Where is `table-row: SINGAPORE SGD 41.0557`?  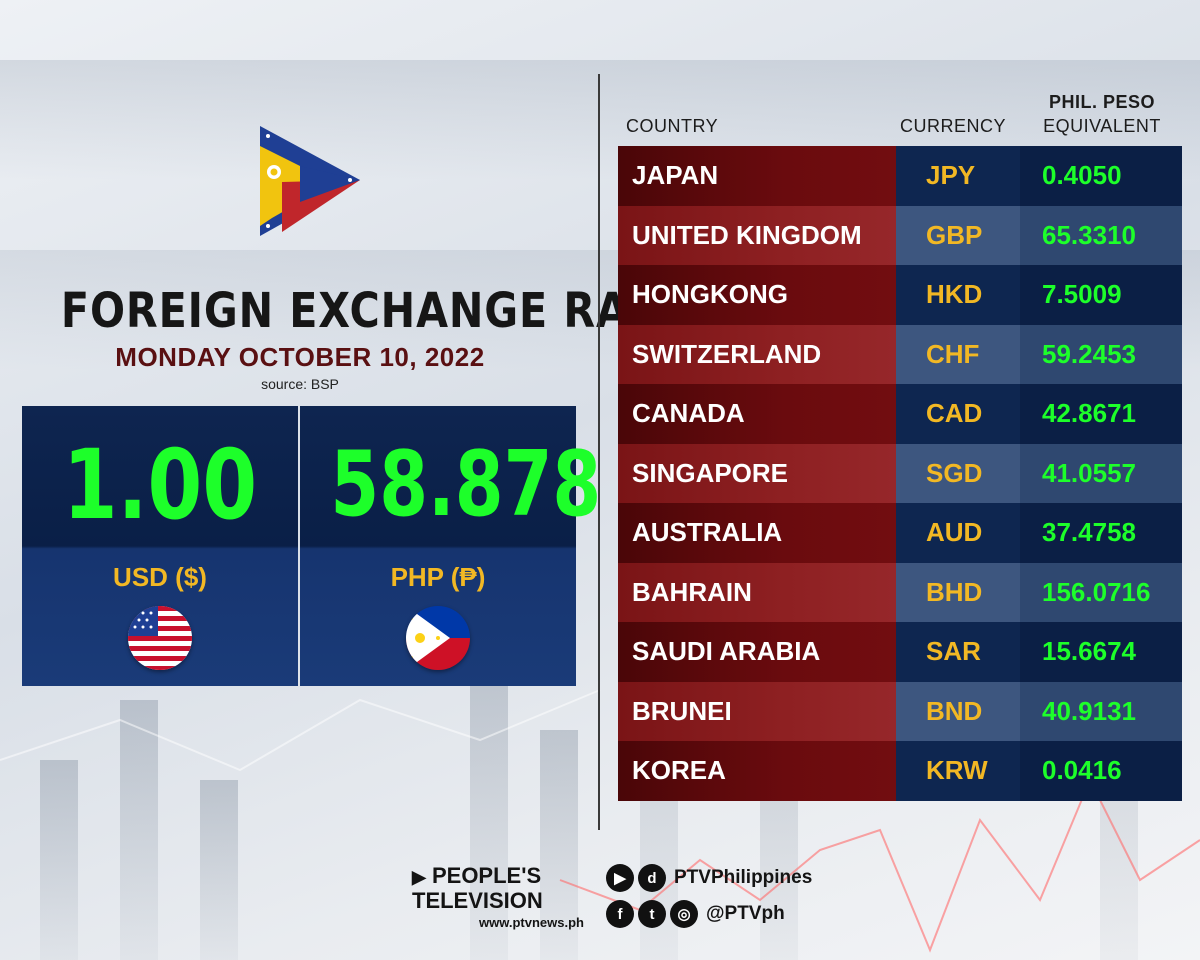 table-row: SINGAPORE SGD 41.0557 is located at coordinates (900, 473).